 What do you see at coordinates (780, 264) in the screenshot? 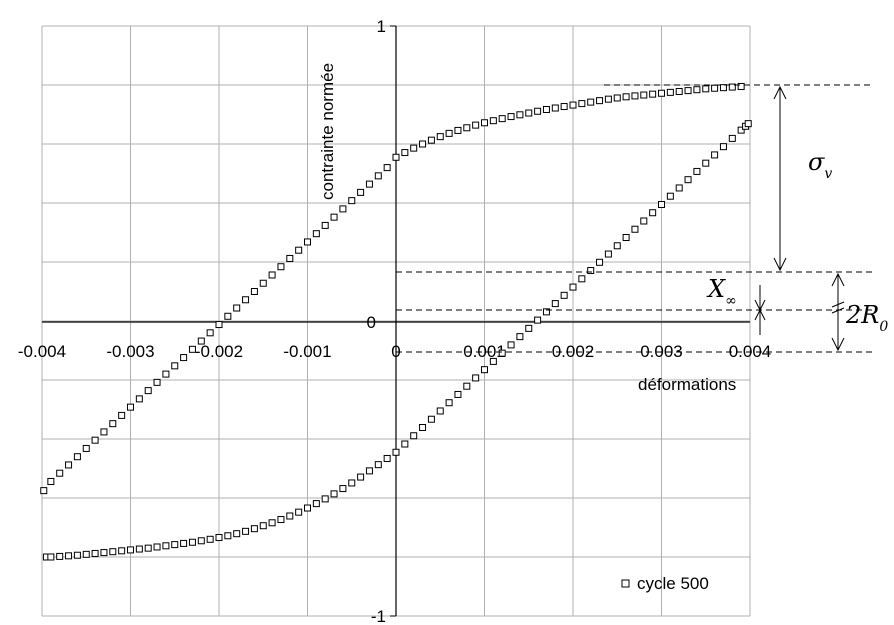
I see `sigma-arrowhead-bottom` at bounding box center [780, 264].